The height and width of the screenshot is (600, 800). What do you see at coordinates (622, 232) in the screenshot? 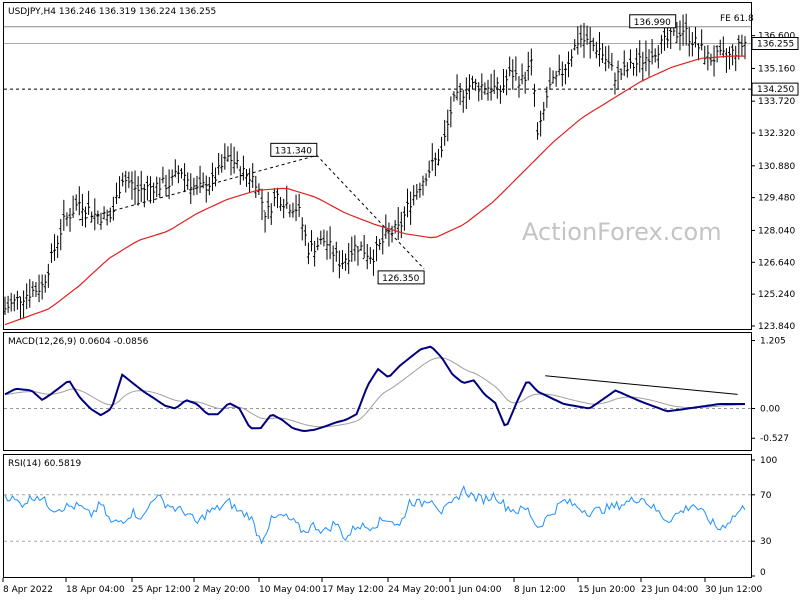
I see `watermark-text: ActionForex.com` at bounding box center [622, 232].